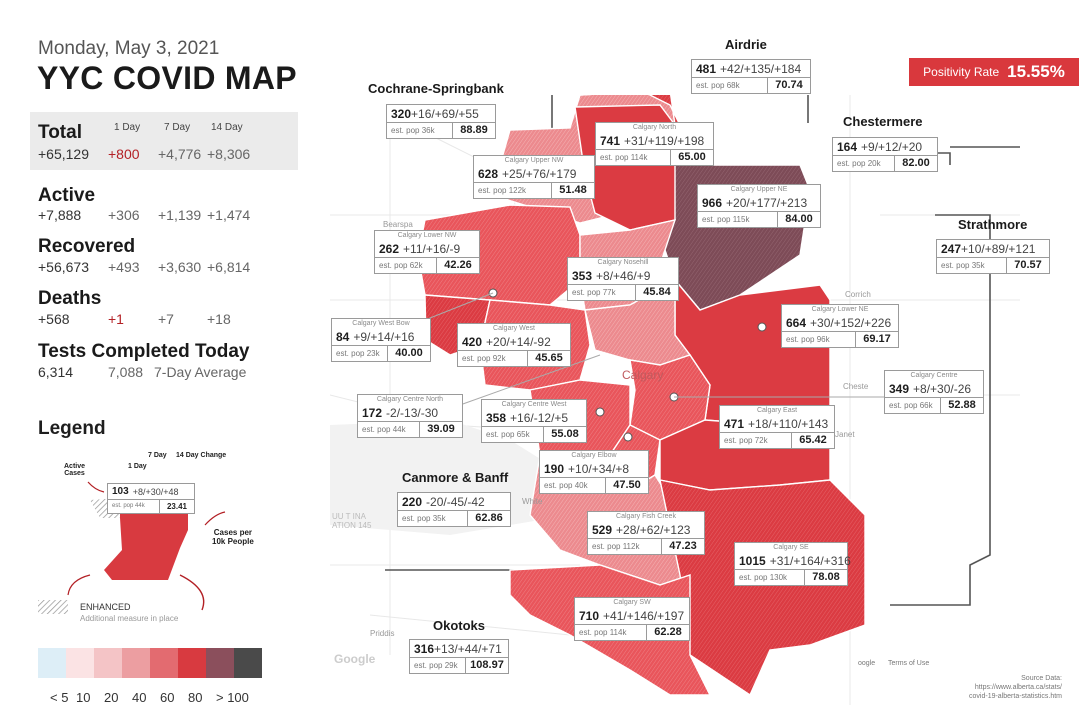 The width and height of the screenshot is (1080, 723). Describe the element at coordinates (459, 656) in the screenshot. I see `callout-okotoks: 316 +13/+44/+71 est. pop 29k 108.97` at that location.